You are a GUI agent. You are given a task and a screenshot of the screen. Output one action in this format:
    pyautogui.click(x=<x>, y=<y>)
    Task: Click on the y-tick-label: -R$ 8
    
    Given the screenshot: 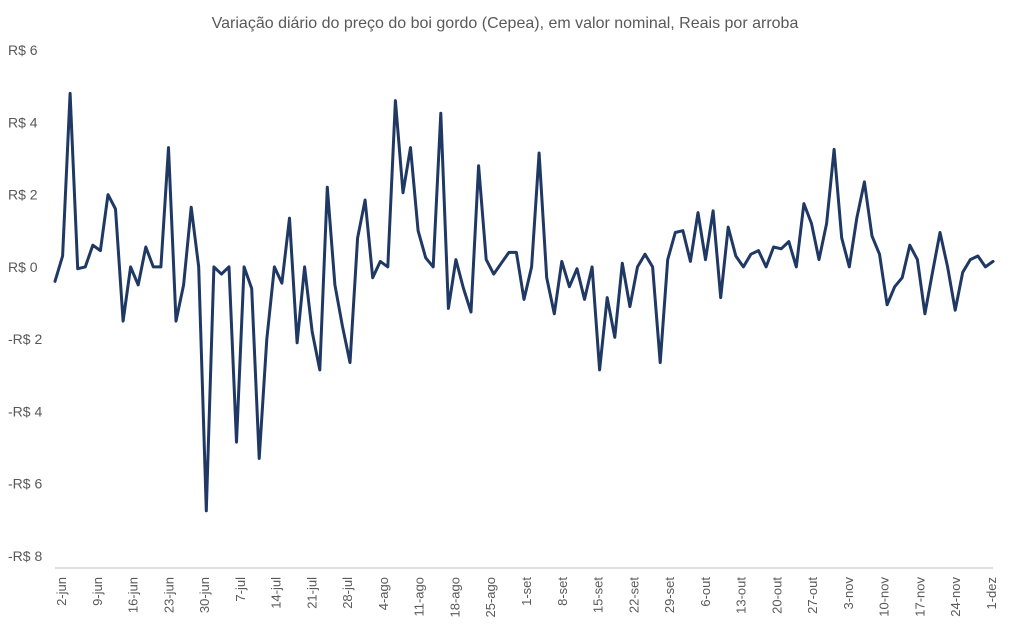 What is the action you would take?
    pyautogui.click(x=25, y=556)
    